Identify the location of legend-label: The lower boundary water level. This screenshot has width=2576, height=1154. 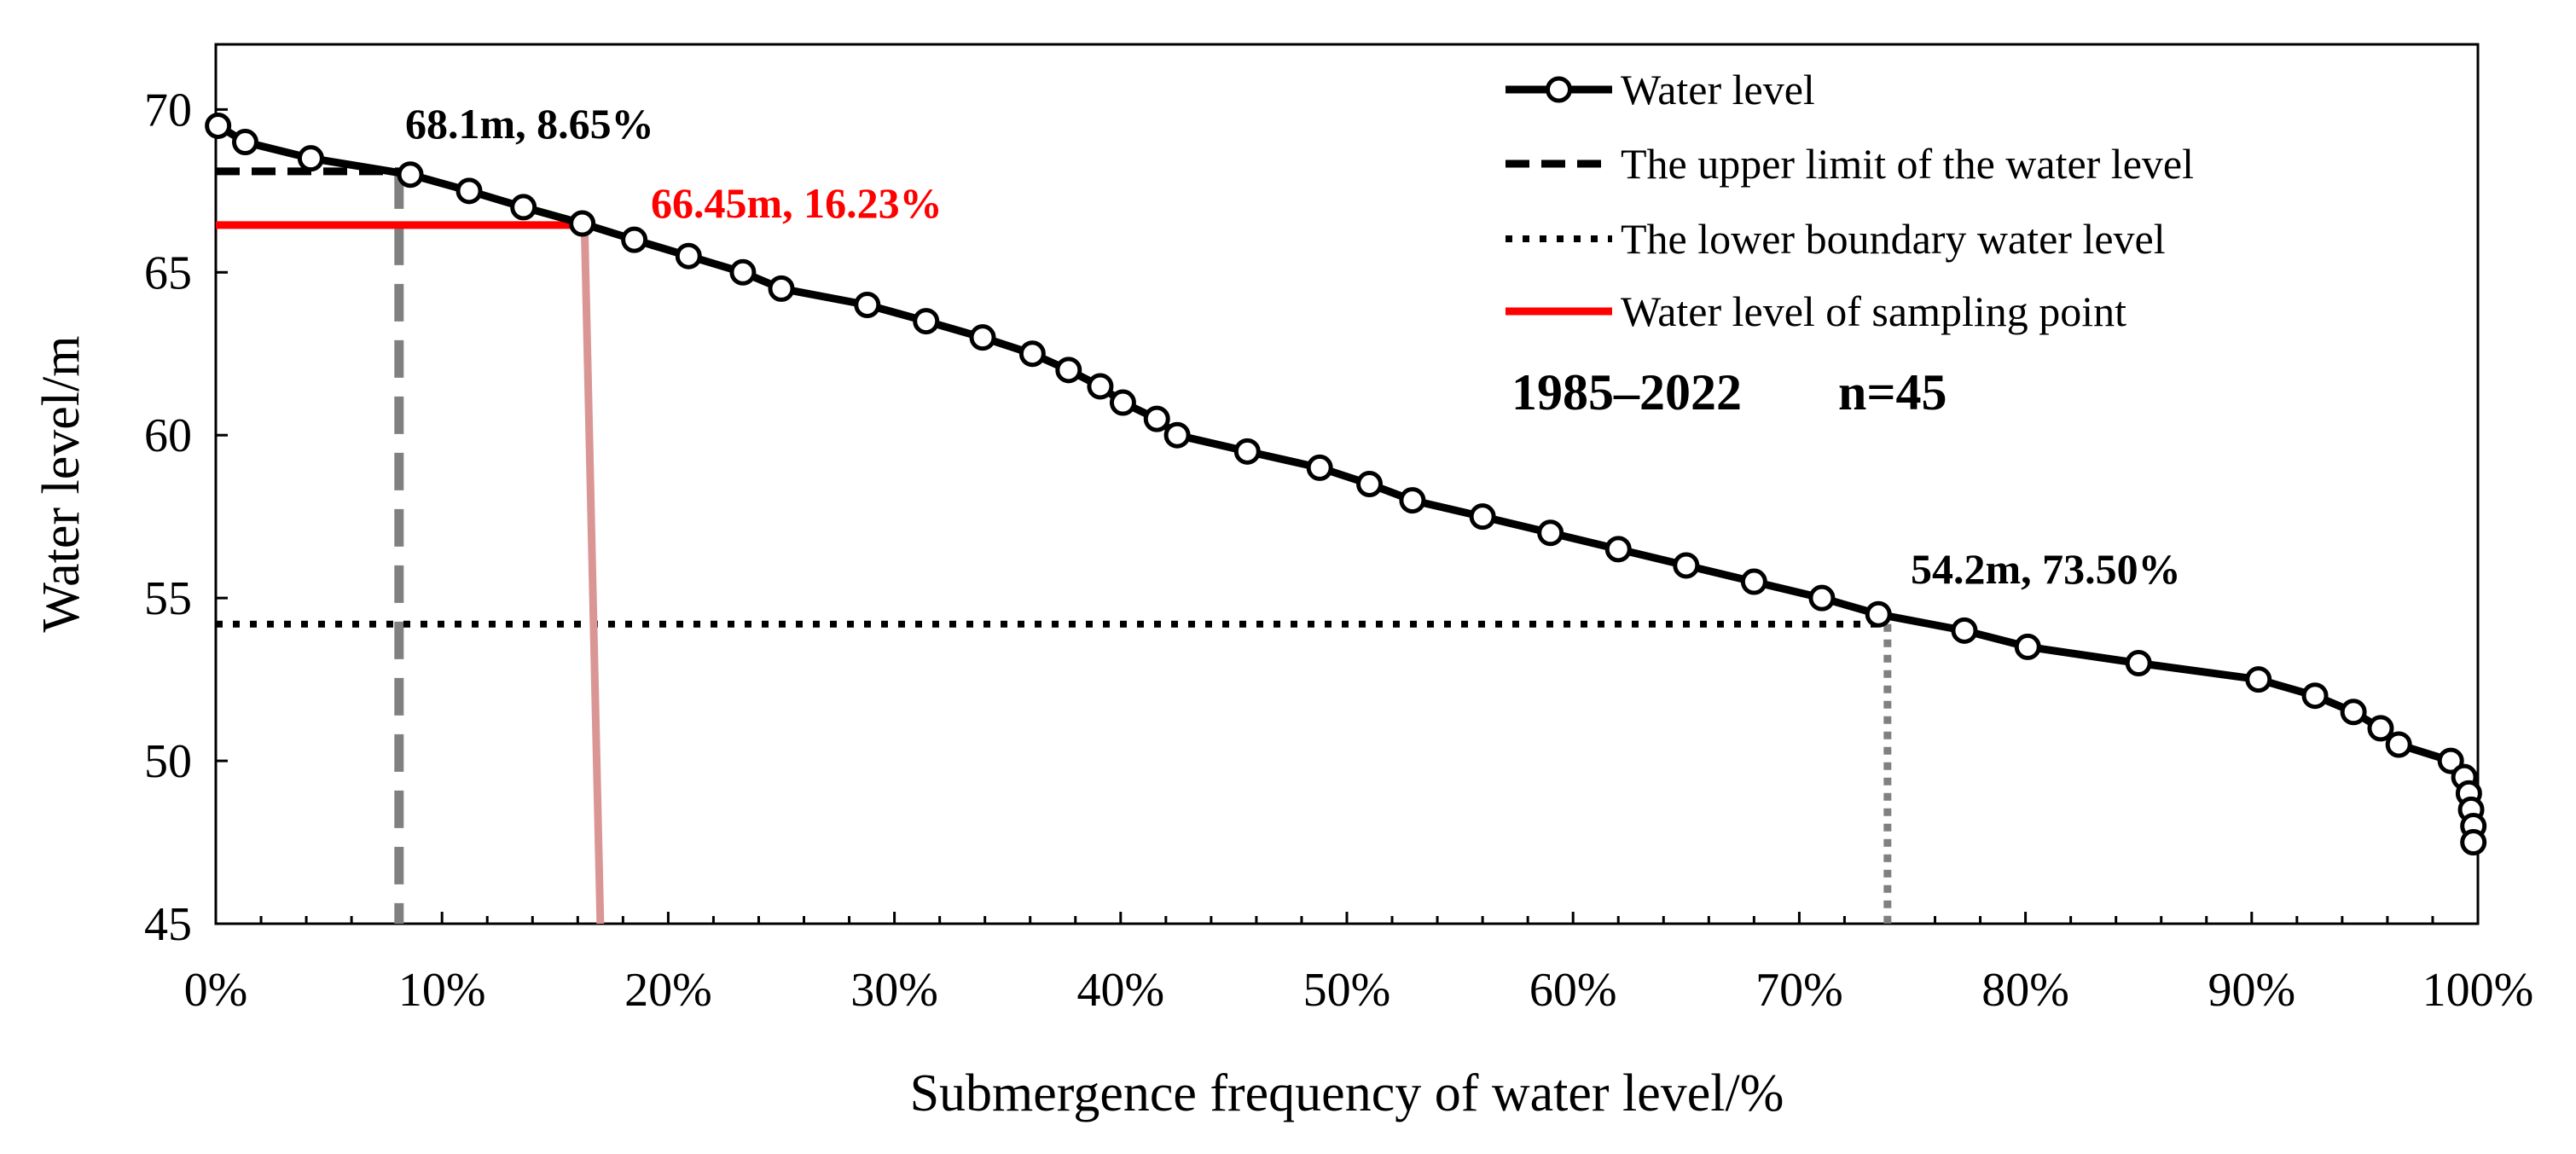
(1893, 239).